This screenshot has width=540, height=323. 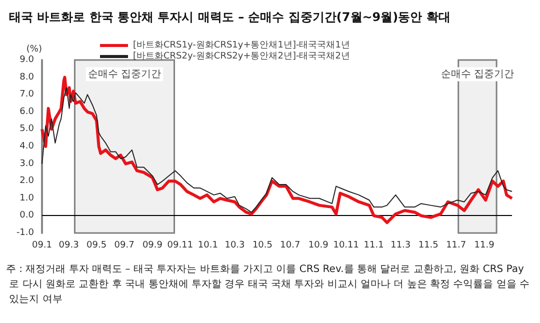 I want to click on y-tick-label: 4.0, so click(x=27, y=147).